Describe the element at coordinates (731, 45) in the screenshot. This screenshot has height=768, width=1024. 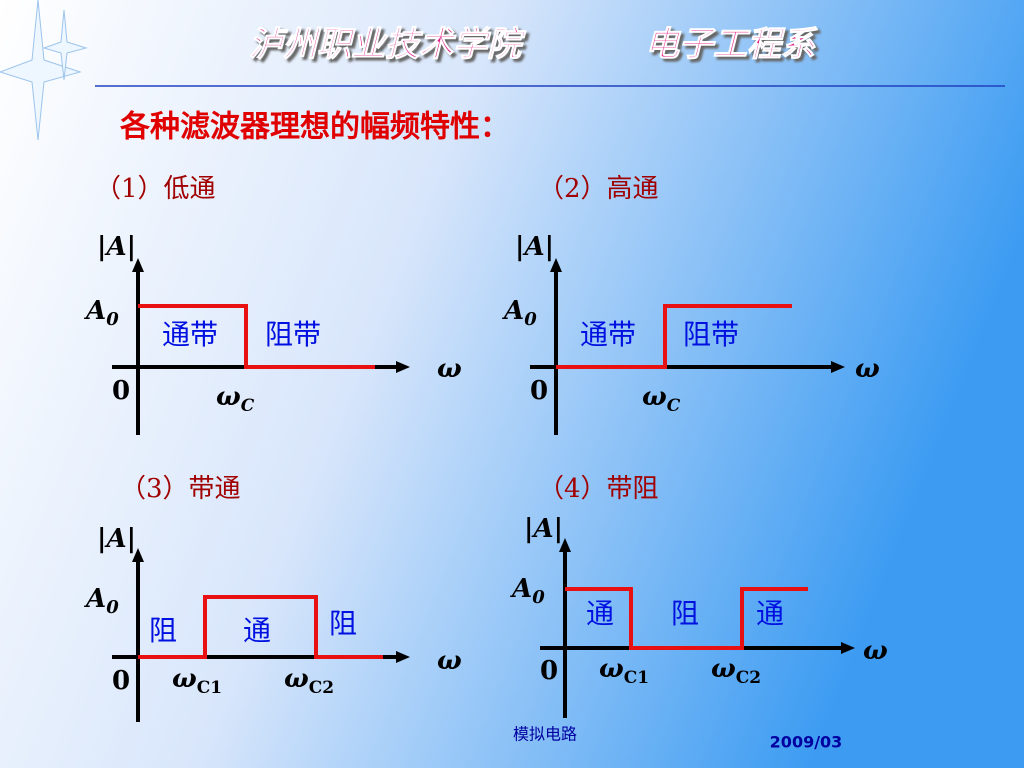
I see `department: 电子工程系` at that location.